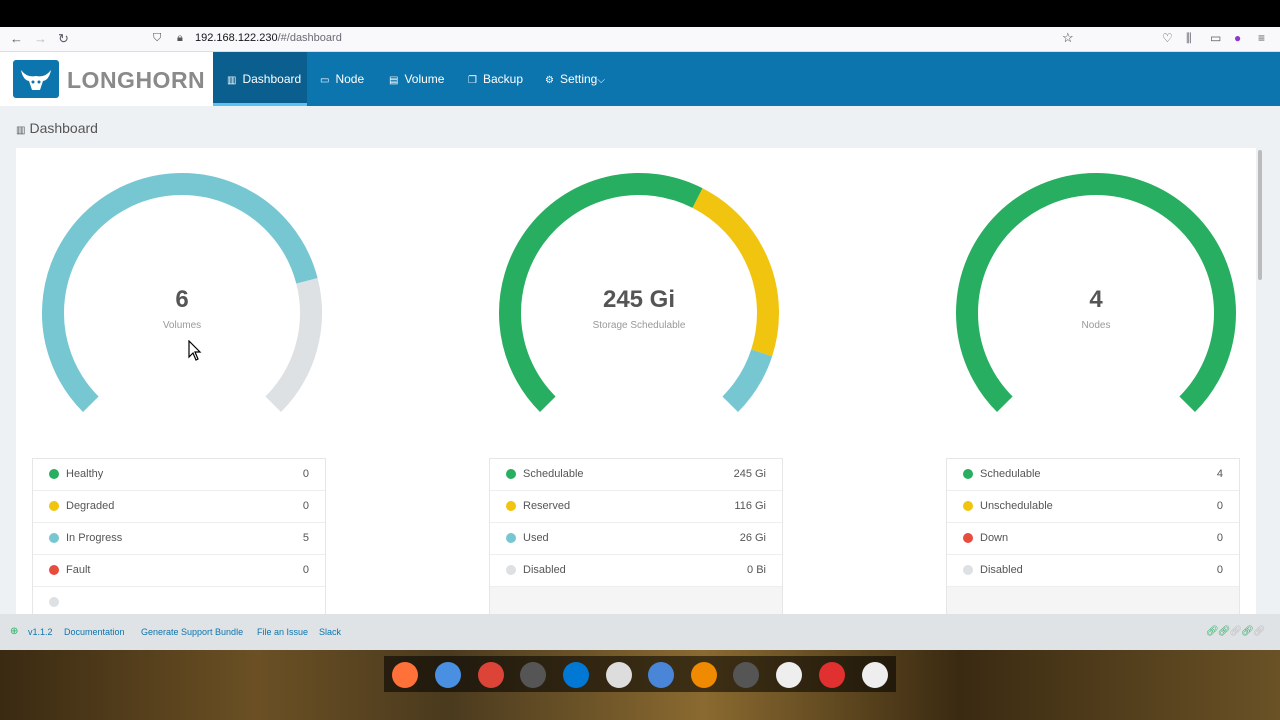 The height and width of the screenshot is (720, 1280). What do you see at coordinates (182, 299) in the screenshot?
I see `gauge-value: 6` at bounding box center [182, 299].